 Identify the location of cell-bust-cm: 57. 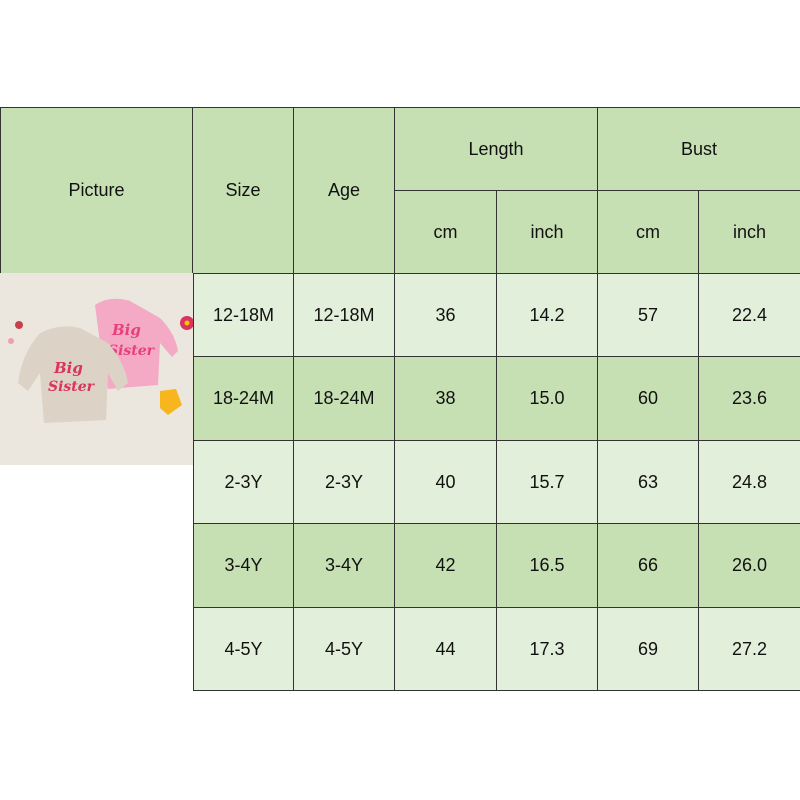
(648, 315).